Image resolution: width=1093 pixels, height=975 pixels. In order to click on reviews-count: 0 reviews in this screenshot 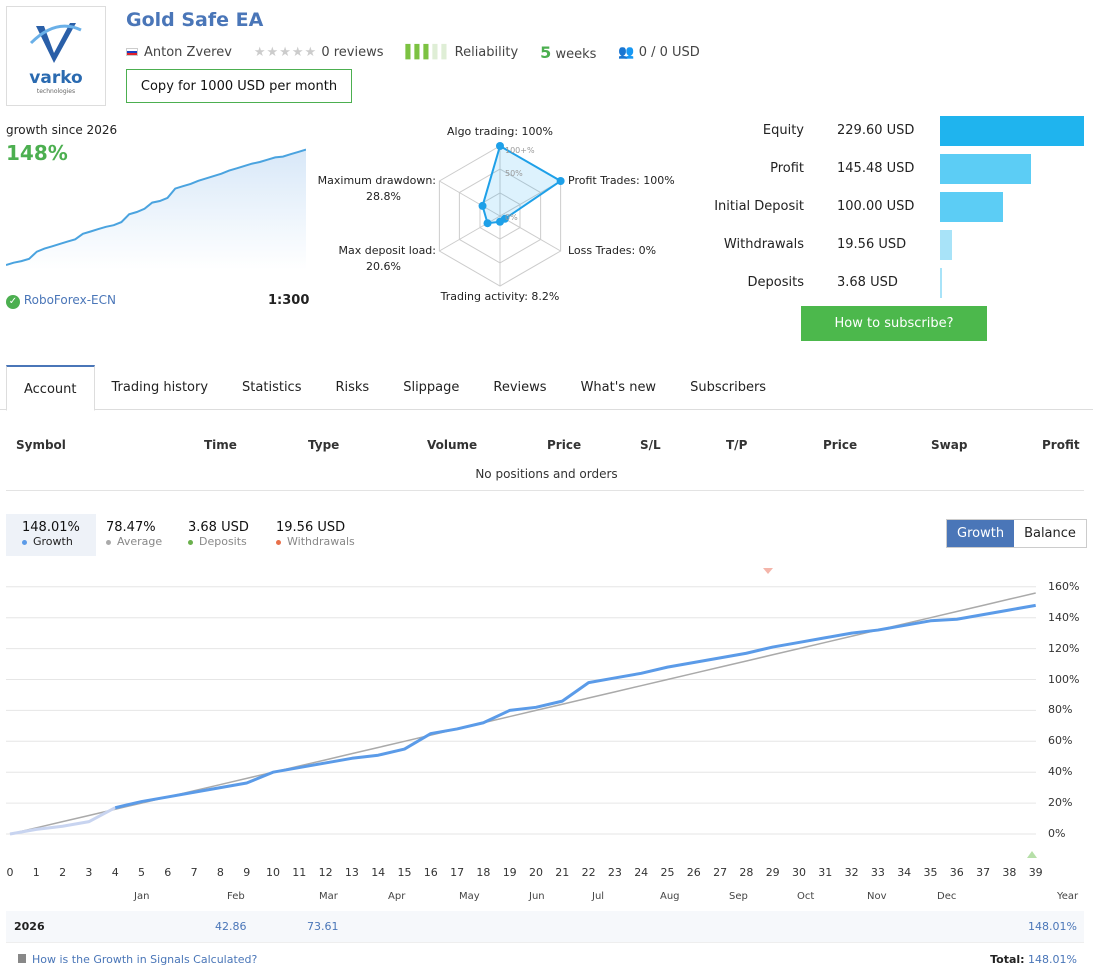, I will do `click(352, 52)`.